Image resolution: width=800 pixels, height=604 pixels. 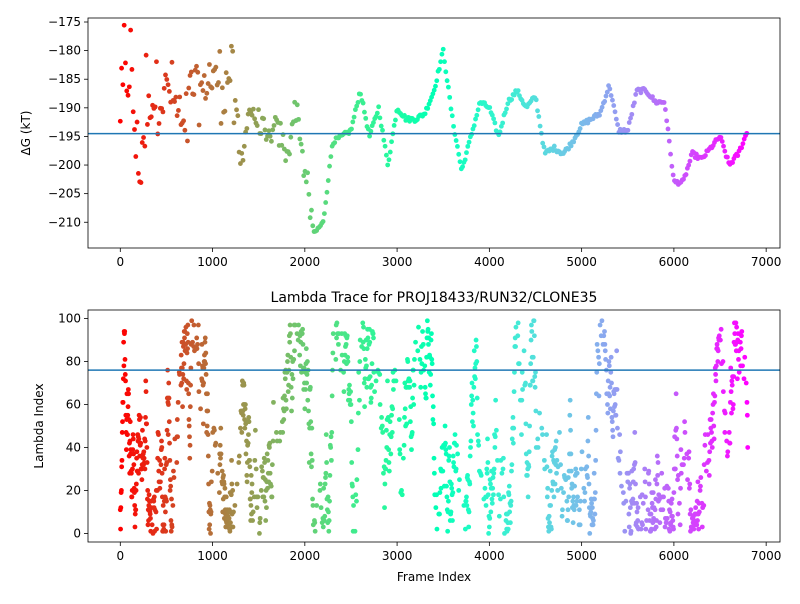 What do you see at coordinates (212, 262) in the screenshot?
I see `x-tick-label: 1000` at bounding box center [212, 262].